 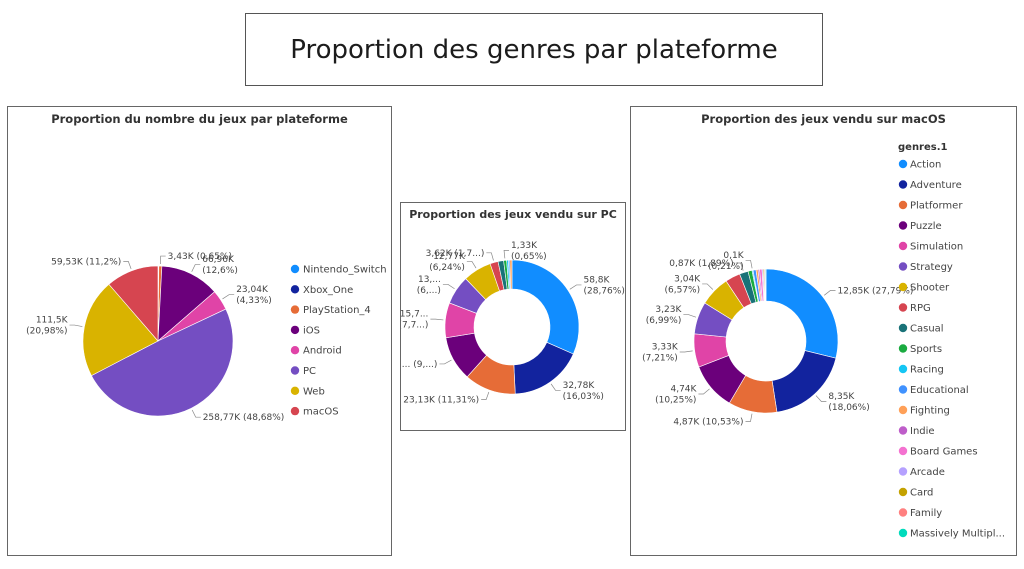 What do you see at coordinates (254, 301) in the screenshot?
I see `platform-pie-data-label-4: (4,33%)` at bounding box center [254, 301].